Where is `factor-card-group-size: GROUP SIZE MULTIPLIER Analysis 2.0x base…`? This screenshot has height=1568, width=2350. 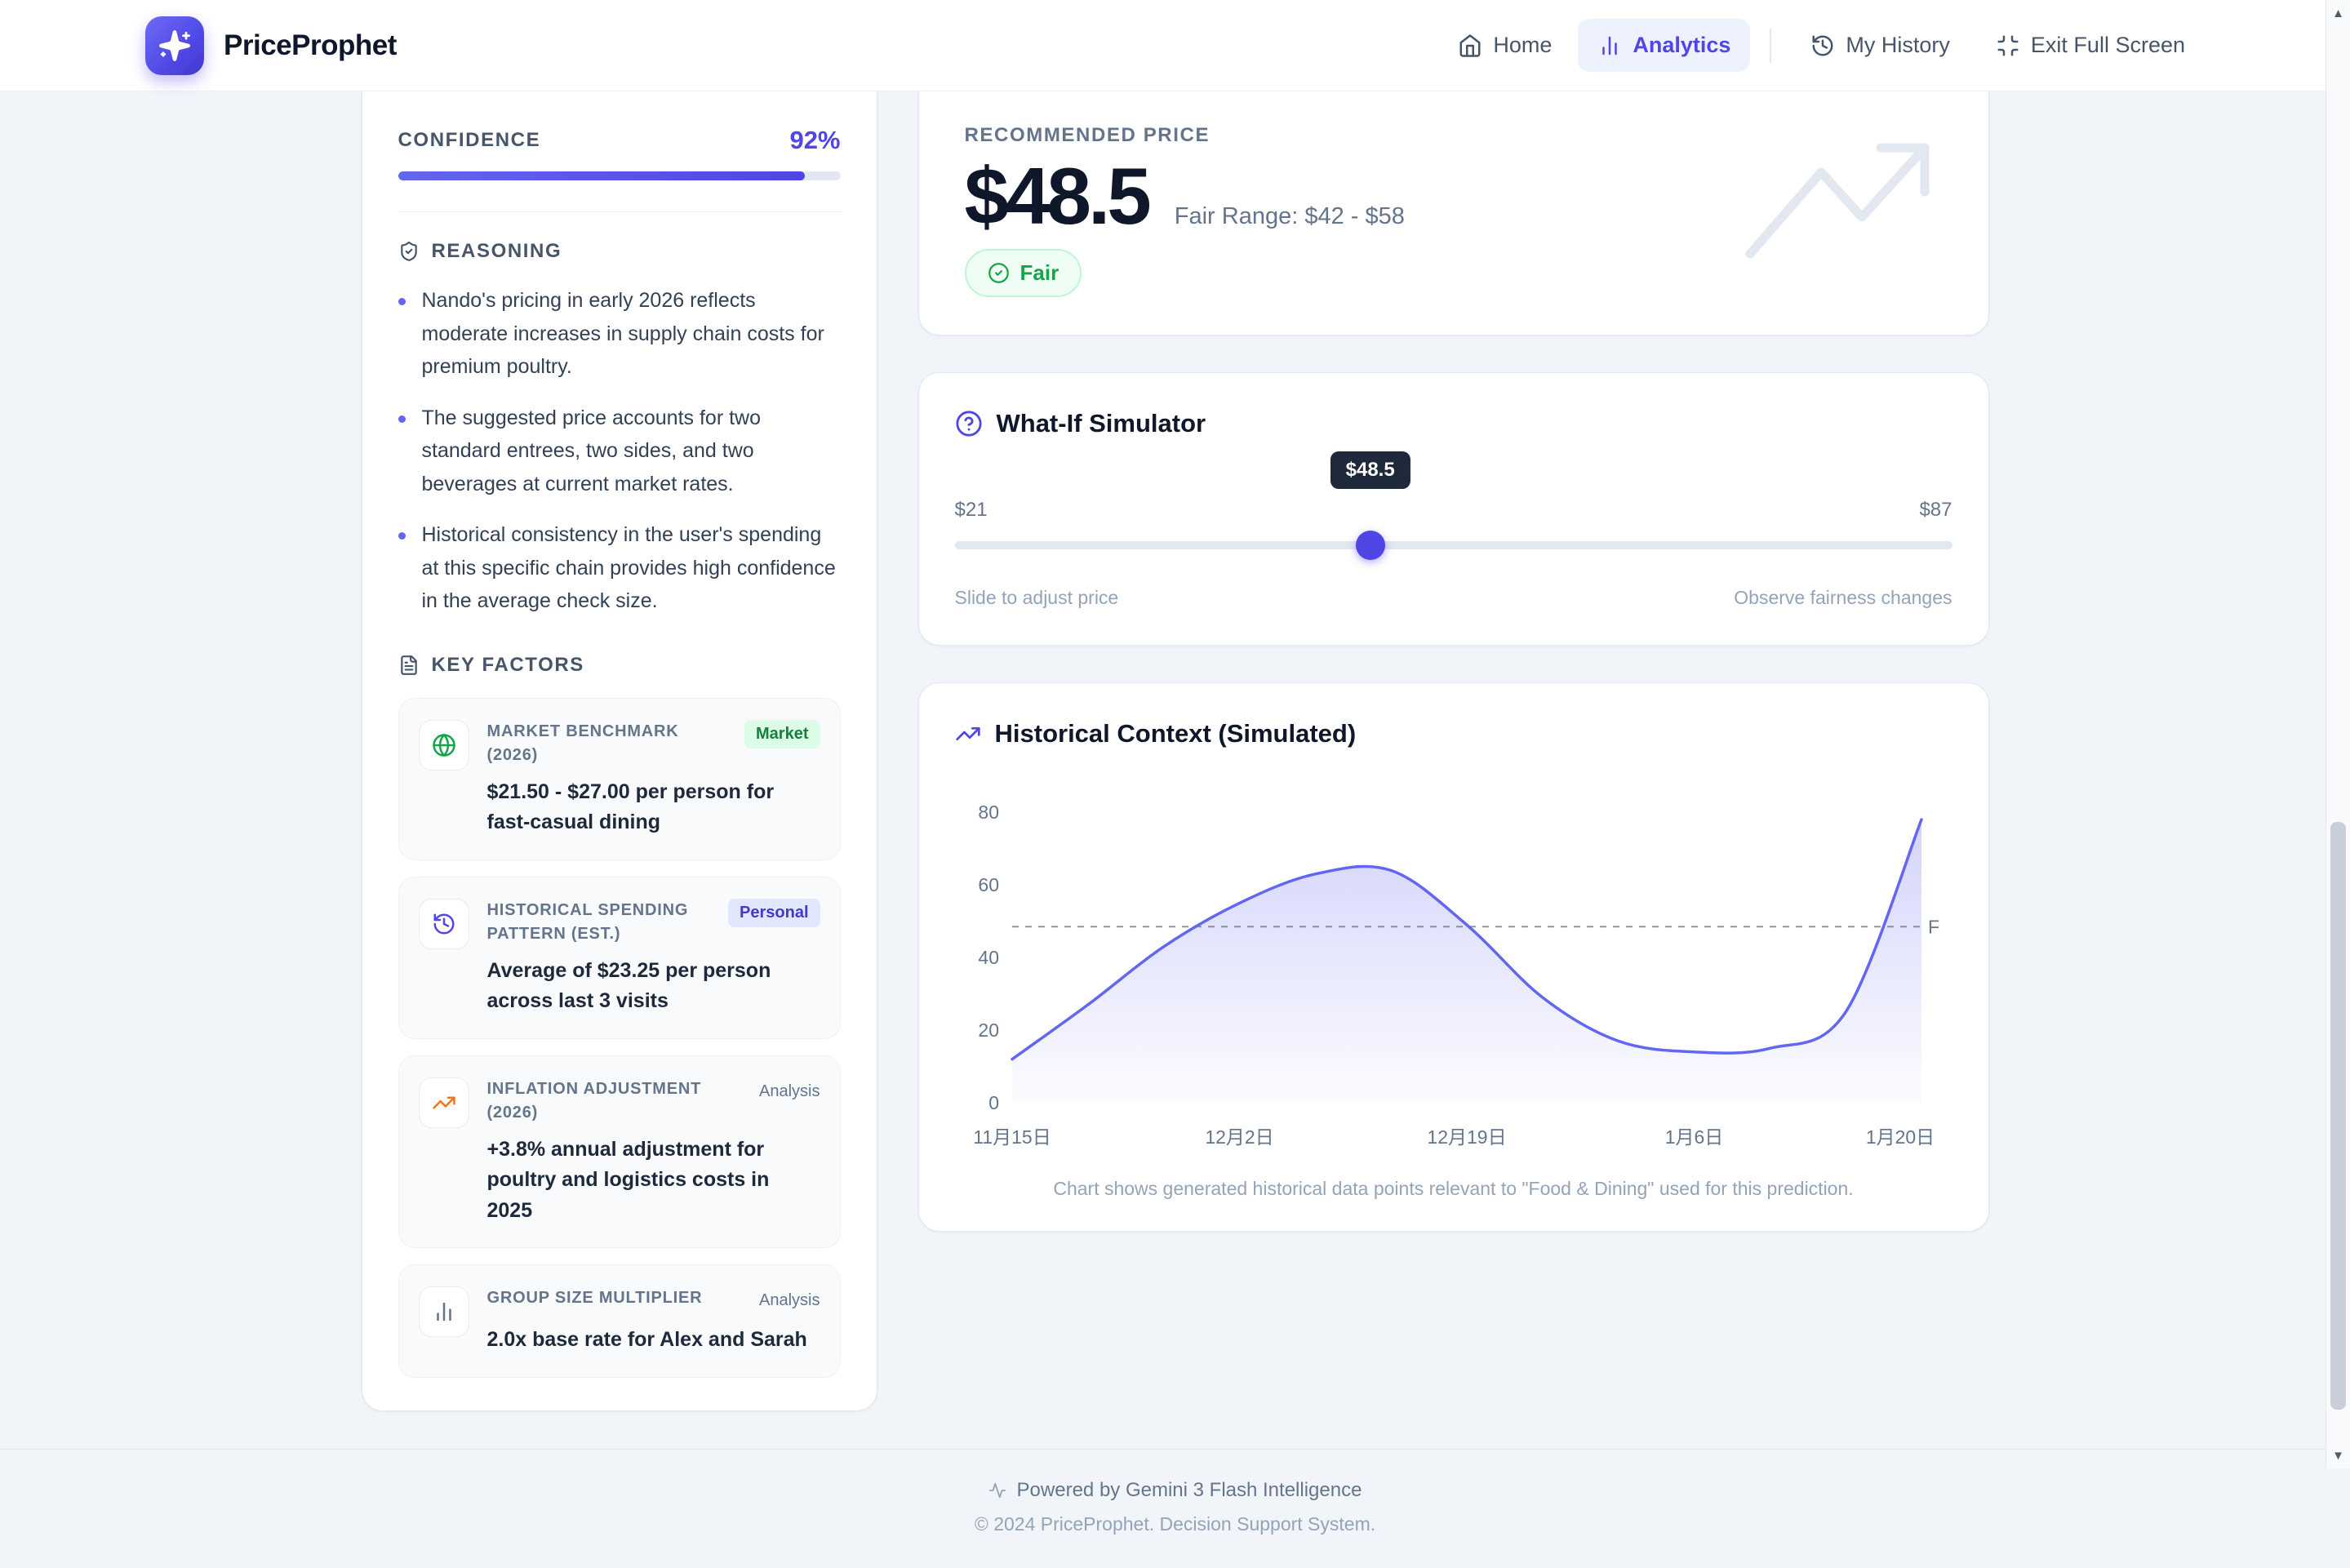
factor-card-group-size: GROUP SIZE MULTIPLIER Analysis 2.0x base… is located at coordinates (619, 1321).